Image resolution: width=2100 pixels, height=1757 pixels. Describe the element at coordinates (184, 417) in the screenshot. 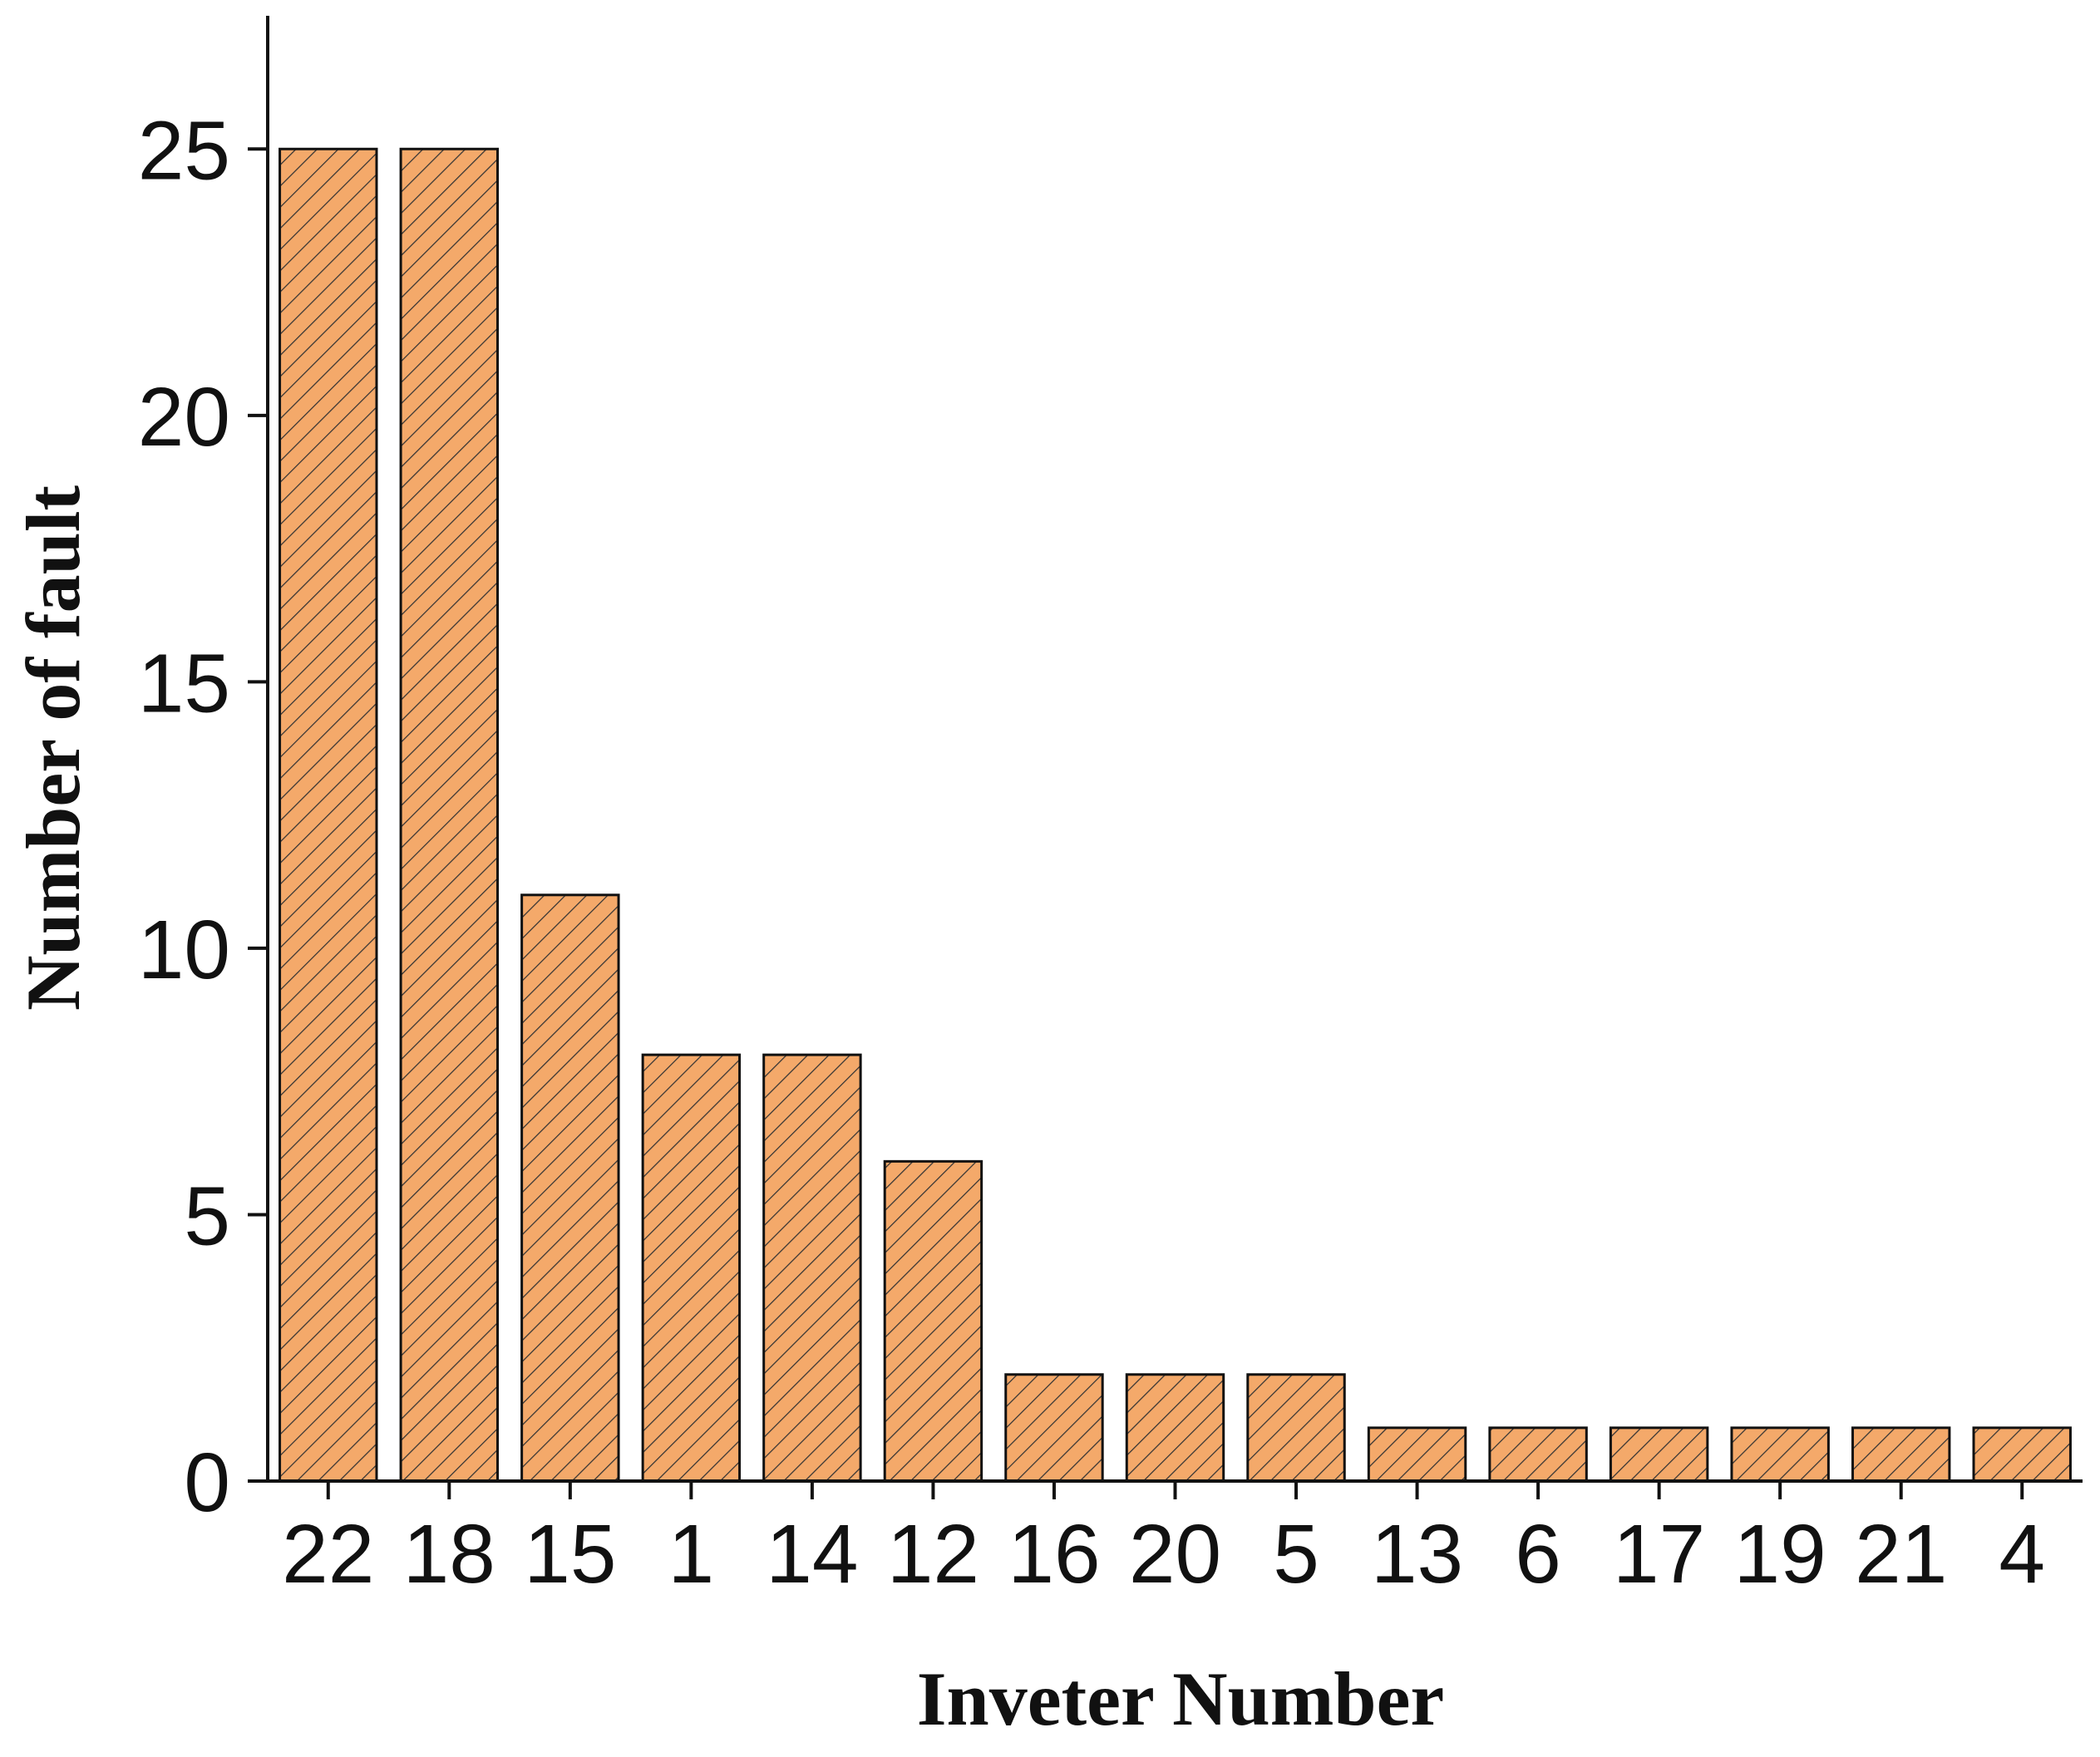

I see `y-tick-label: 20` at that location.